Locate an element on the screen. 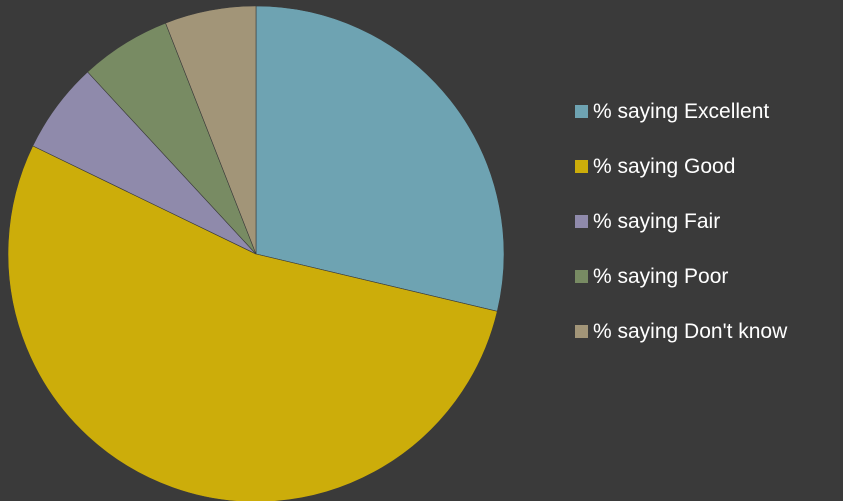  legend-item-0: % saying Excellent is located at coordinates (681, 111).